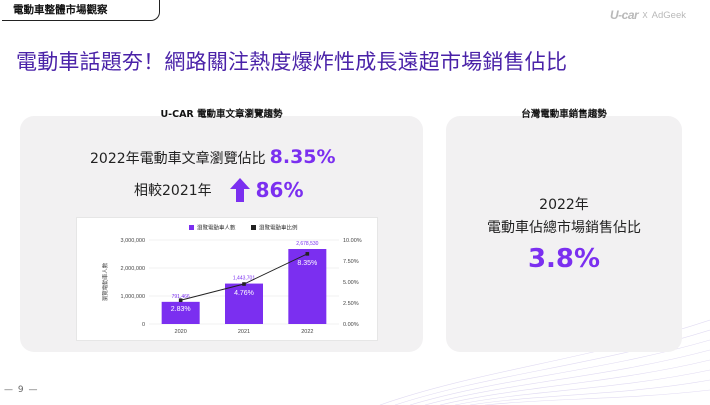 The width and height of the screenshot is (710, 405). Describe the element at coordinates (307, 244) in the screenshot. I see `chart-bar-label: 2,678,530` at that location.